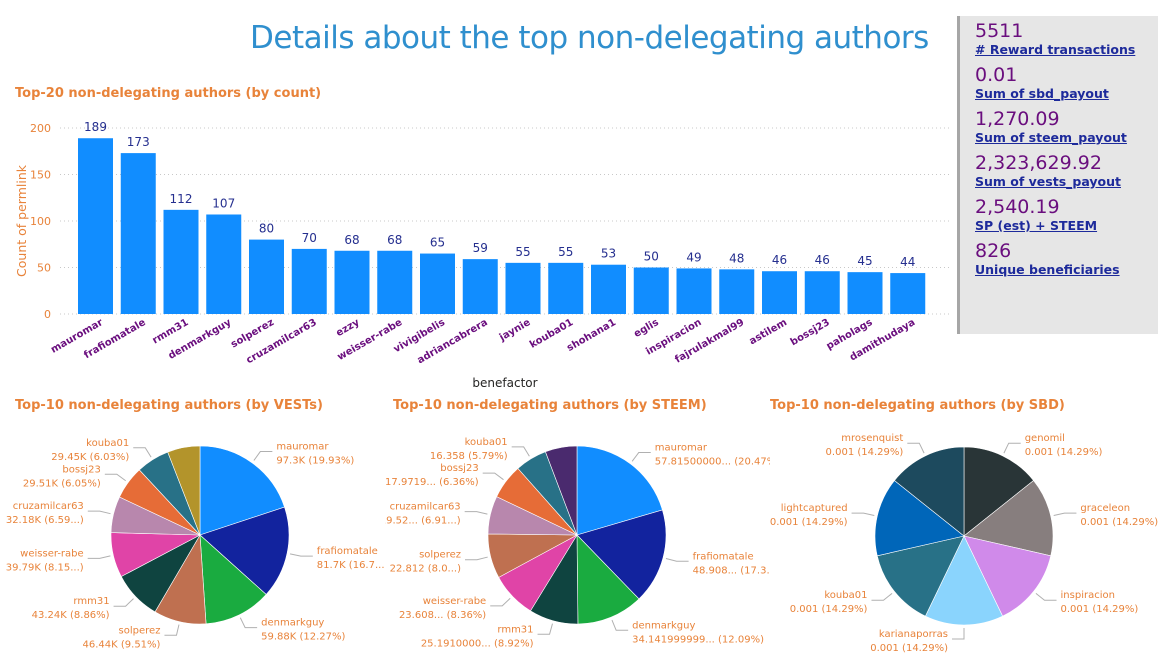  What do you see at coordinates (302, 447) in the screenshot?
I see `pie-label-name: mauromar` at bounding box center [302, 447].